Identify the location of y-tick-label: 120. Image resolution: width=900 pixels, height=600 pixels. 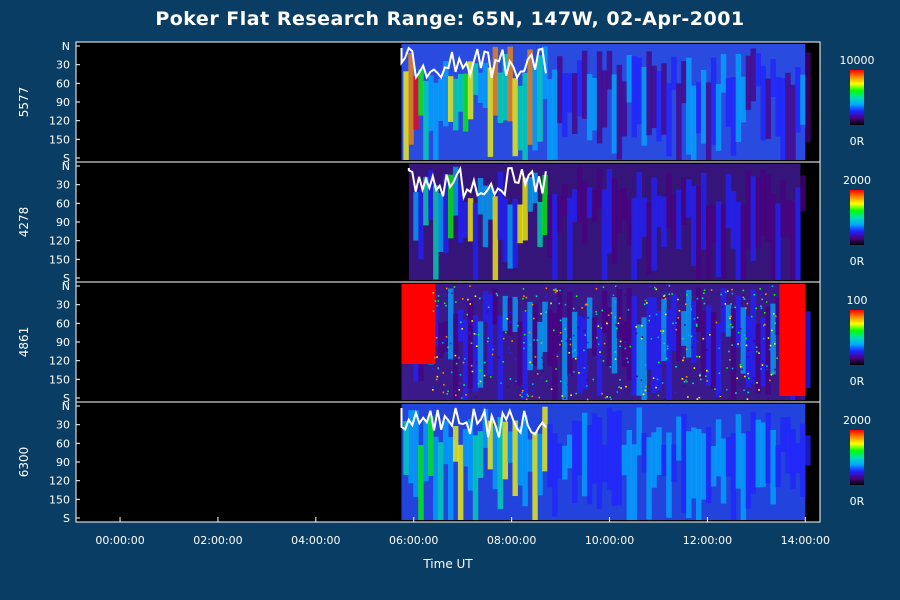
(59, 241).